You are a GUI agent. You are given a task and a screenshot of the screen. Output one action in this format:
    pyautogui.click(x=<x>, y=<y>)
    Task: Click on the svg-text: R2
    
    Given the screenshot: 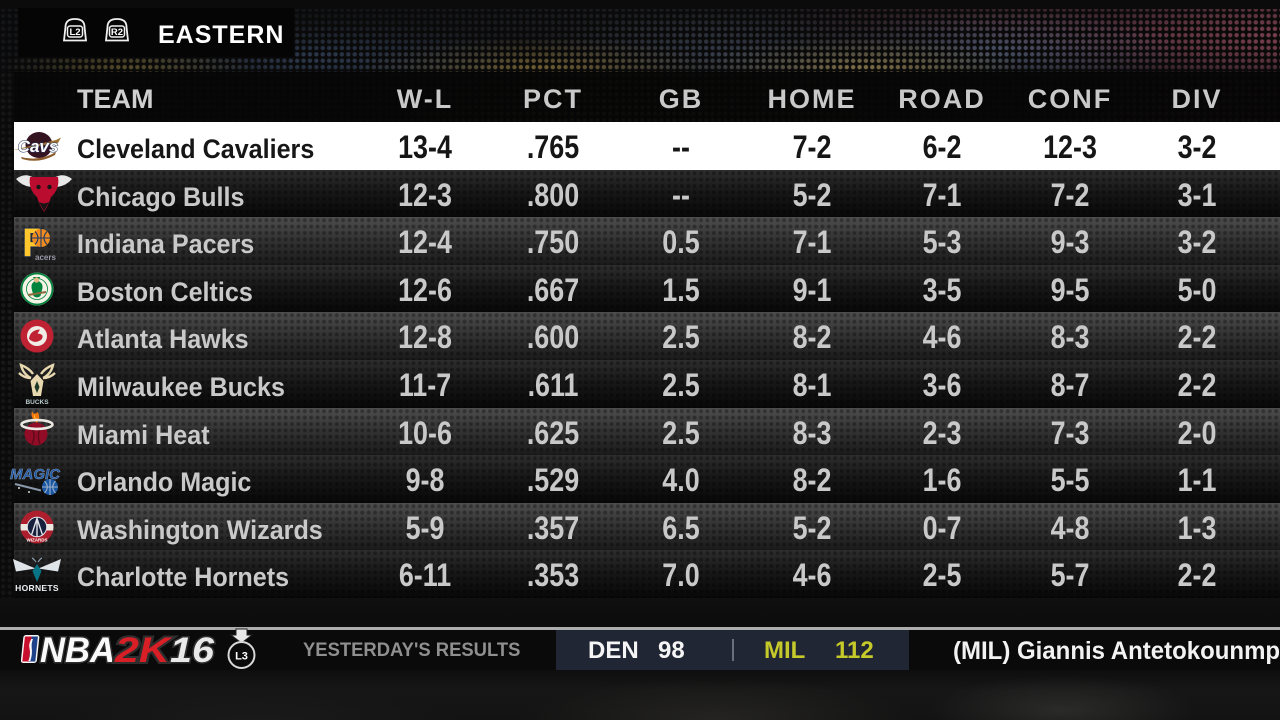 What is the action you would take?
    pyautogui.click(x=117, y=32)
    